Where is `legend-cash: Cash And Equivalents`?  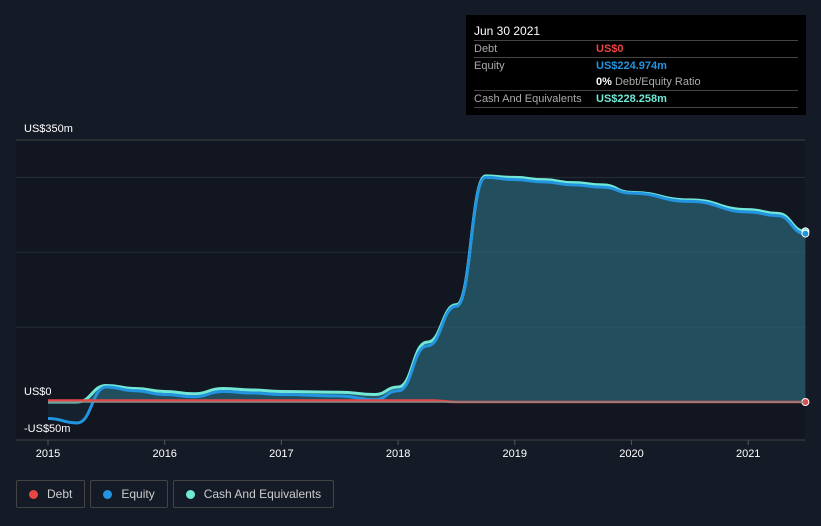 legend-cash: Cash And Equivalents is located at coordinates (253, 494).